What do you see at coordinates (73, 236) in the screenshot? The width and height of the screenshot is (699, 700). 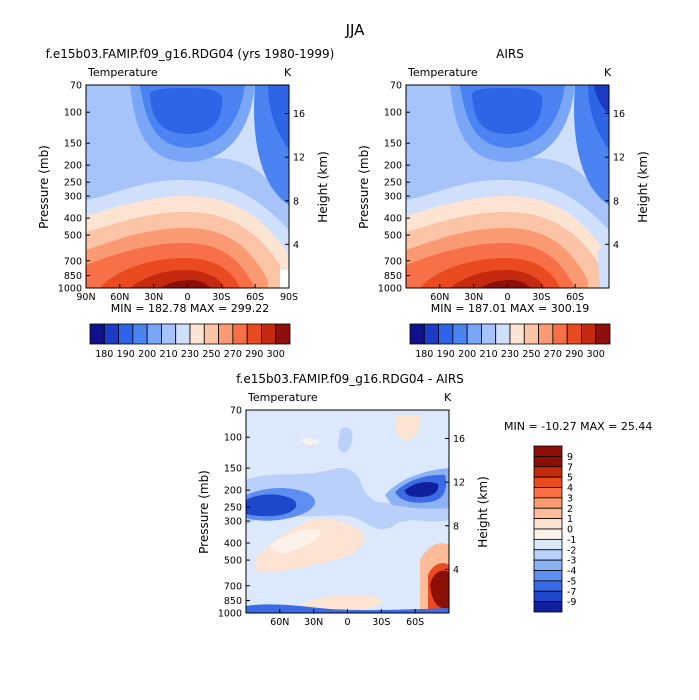 I see `y-tick-label: 500` at bounding box center [73, 236].